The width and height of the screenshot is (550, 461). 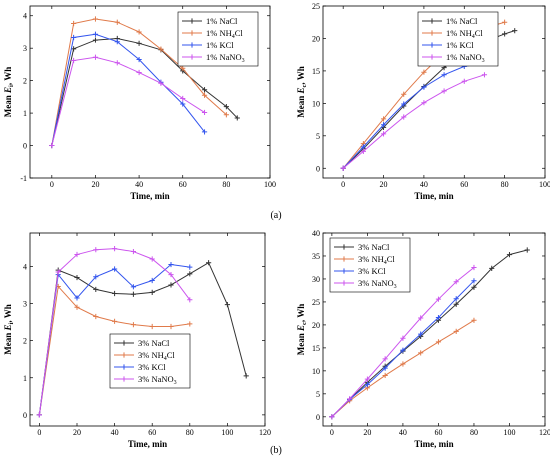 I want to click on x-axis-title: Time, min, so click(x=433, y=196).